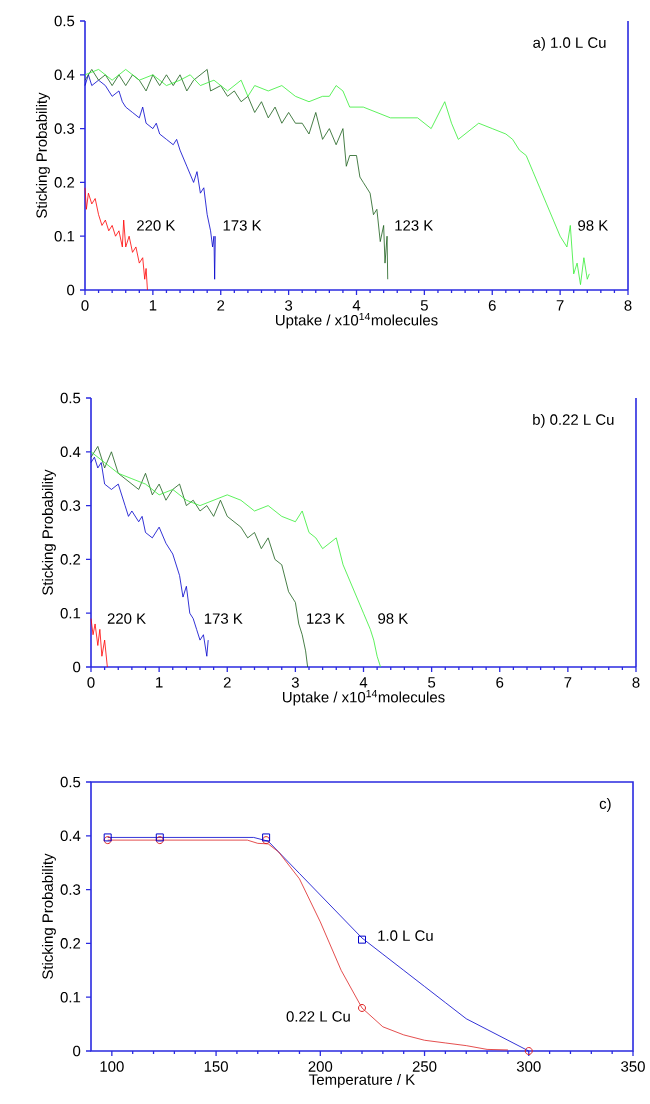 The width and height of the screenshot is (650, 1104). I want to click on x-tick-label: 100, so click(112, 1066).